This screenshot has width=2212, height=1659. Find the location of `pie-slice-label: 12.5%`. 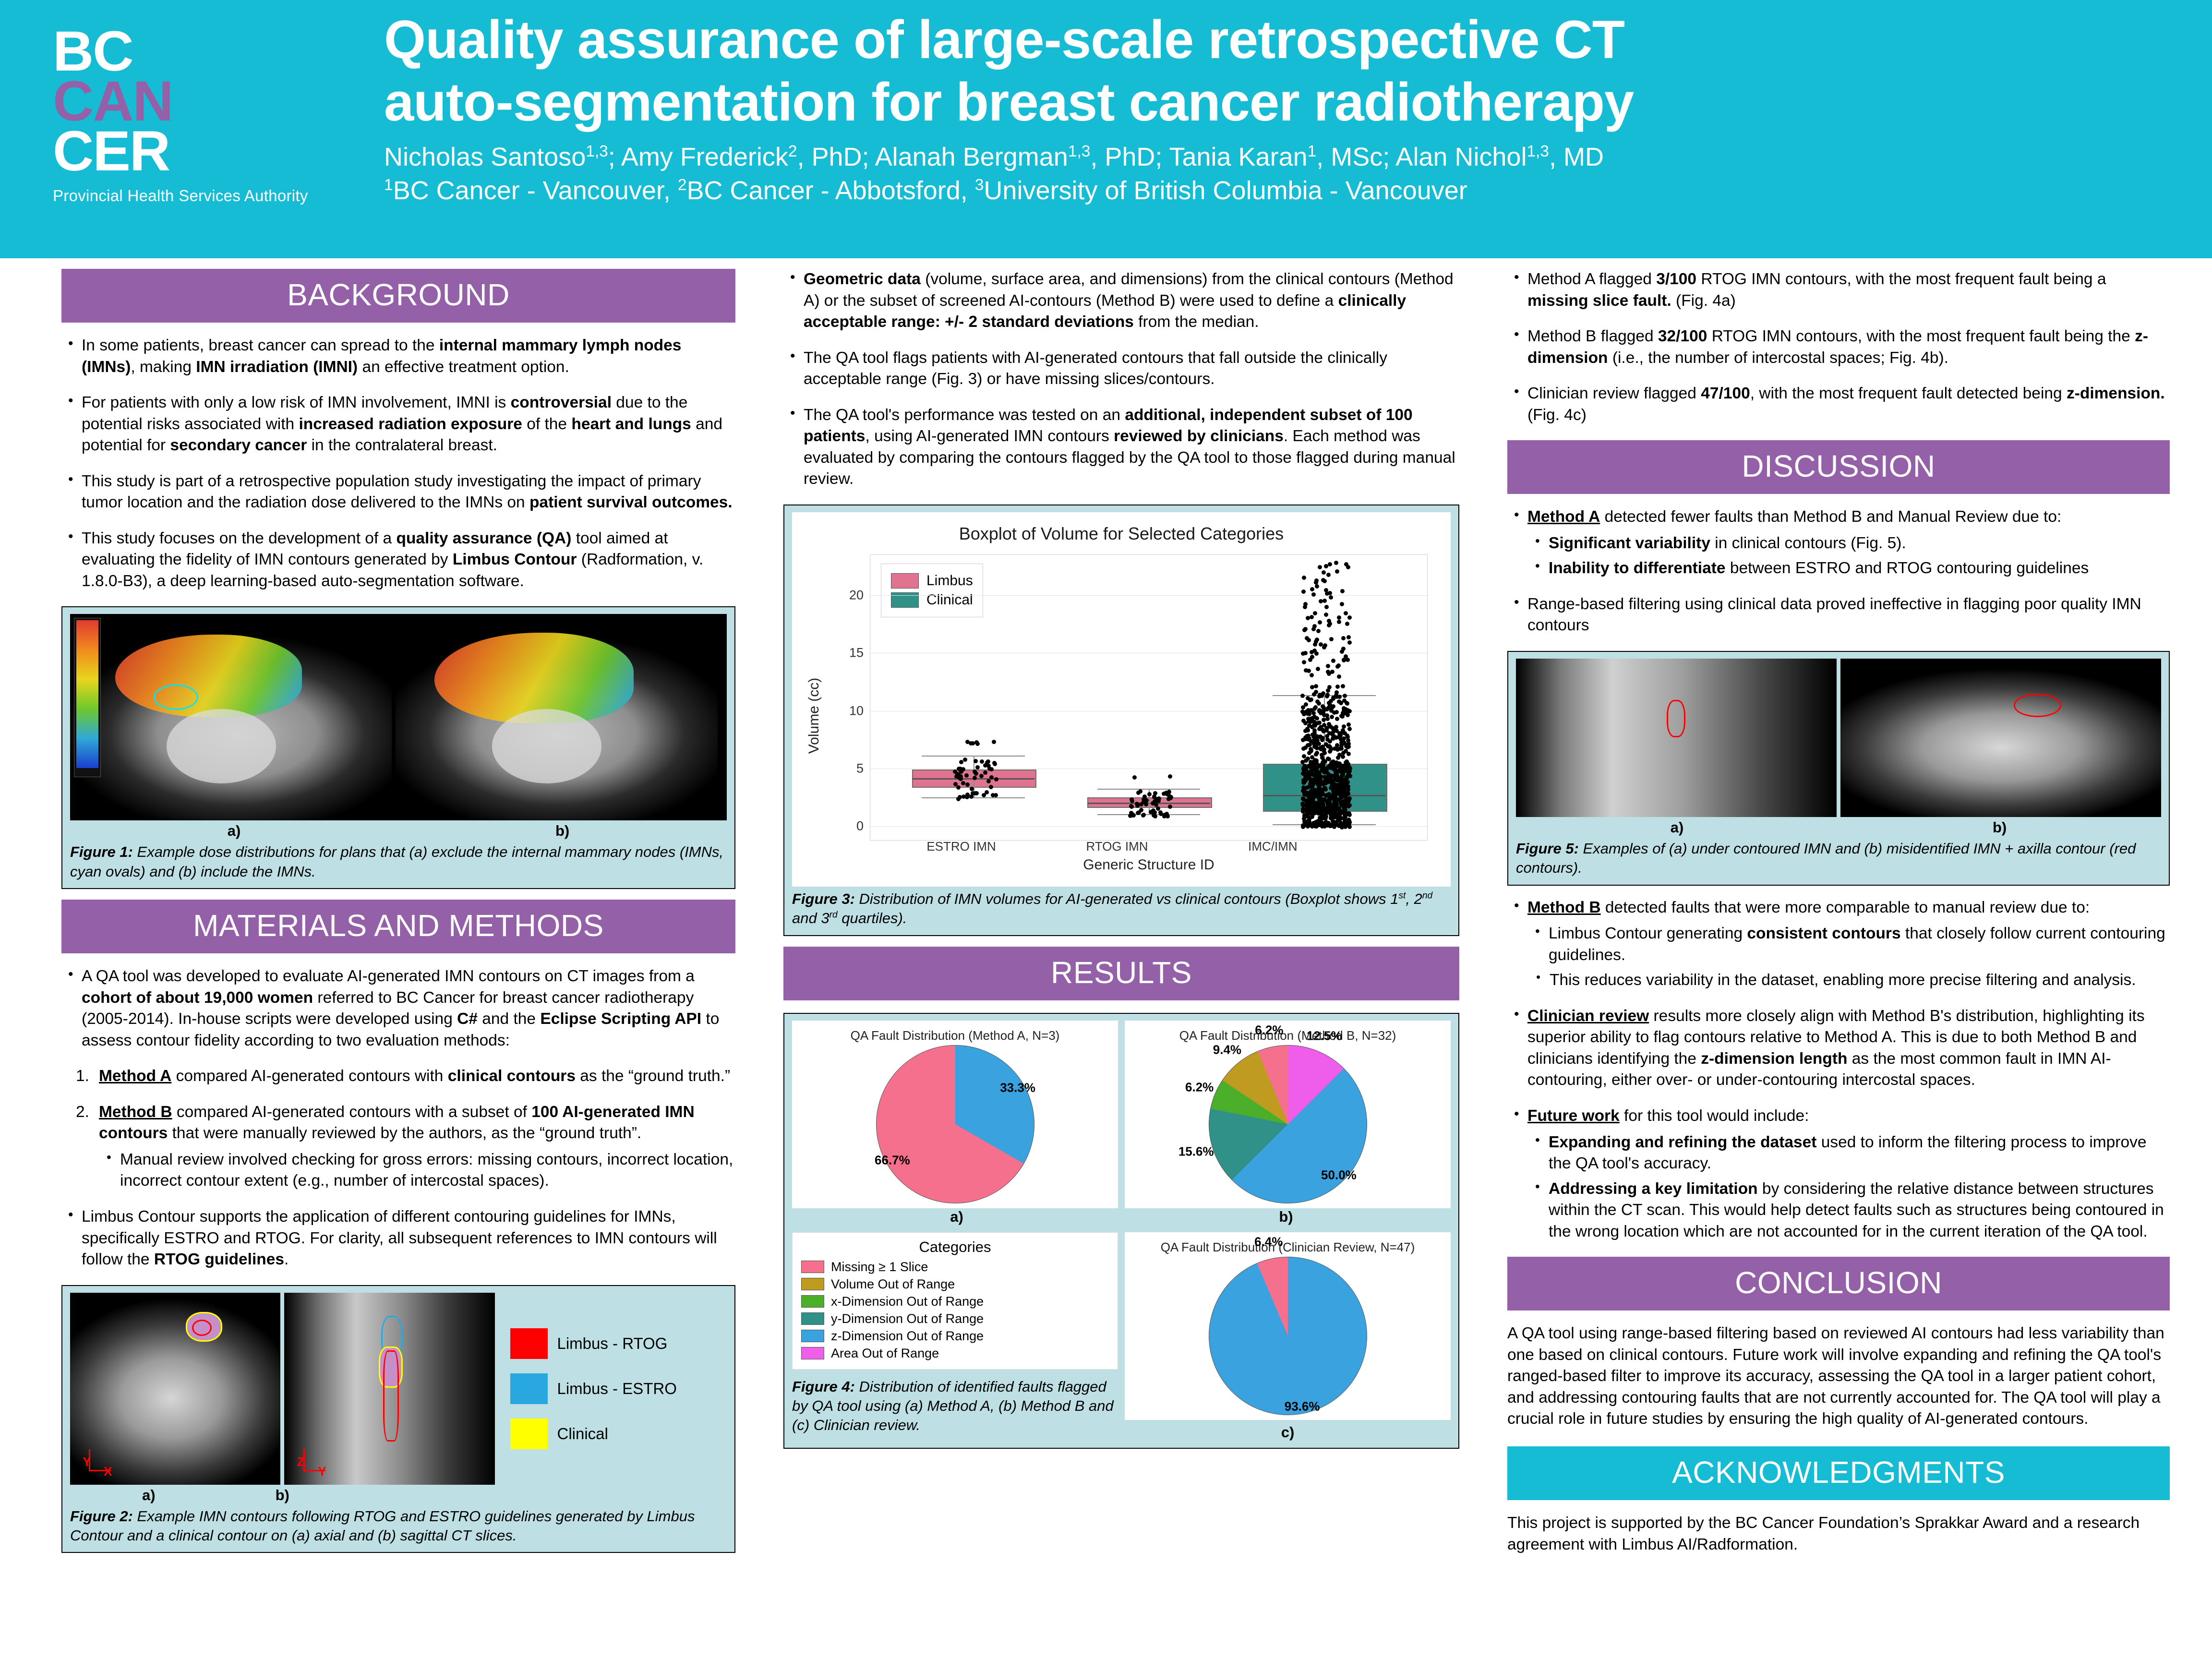

pie-slice-label: 12.5% is located at coordinates (1324, 1035).